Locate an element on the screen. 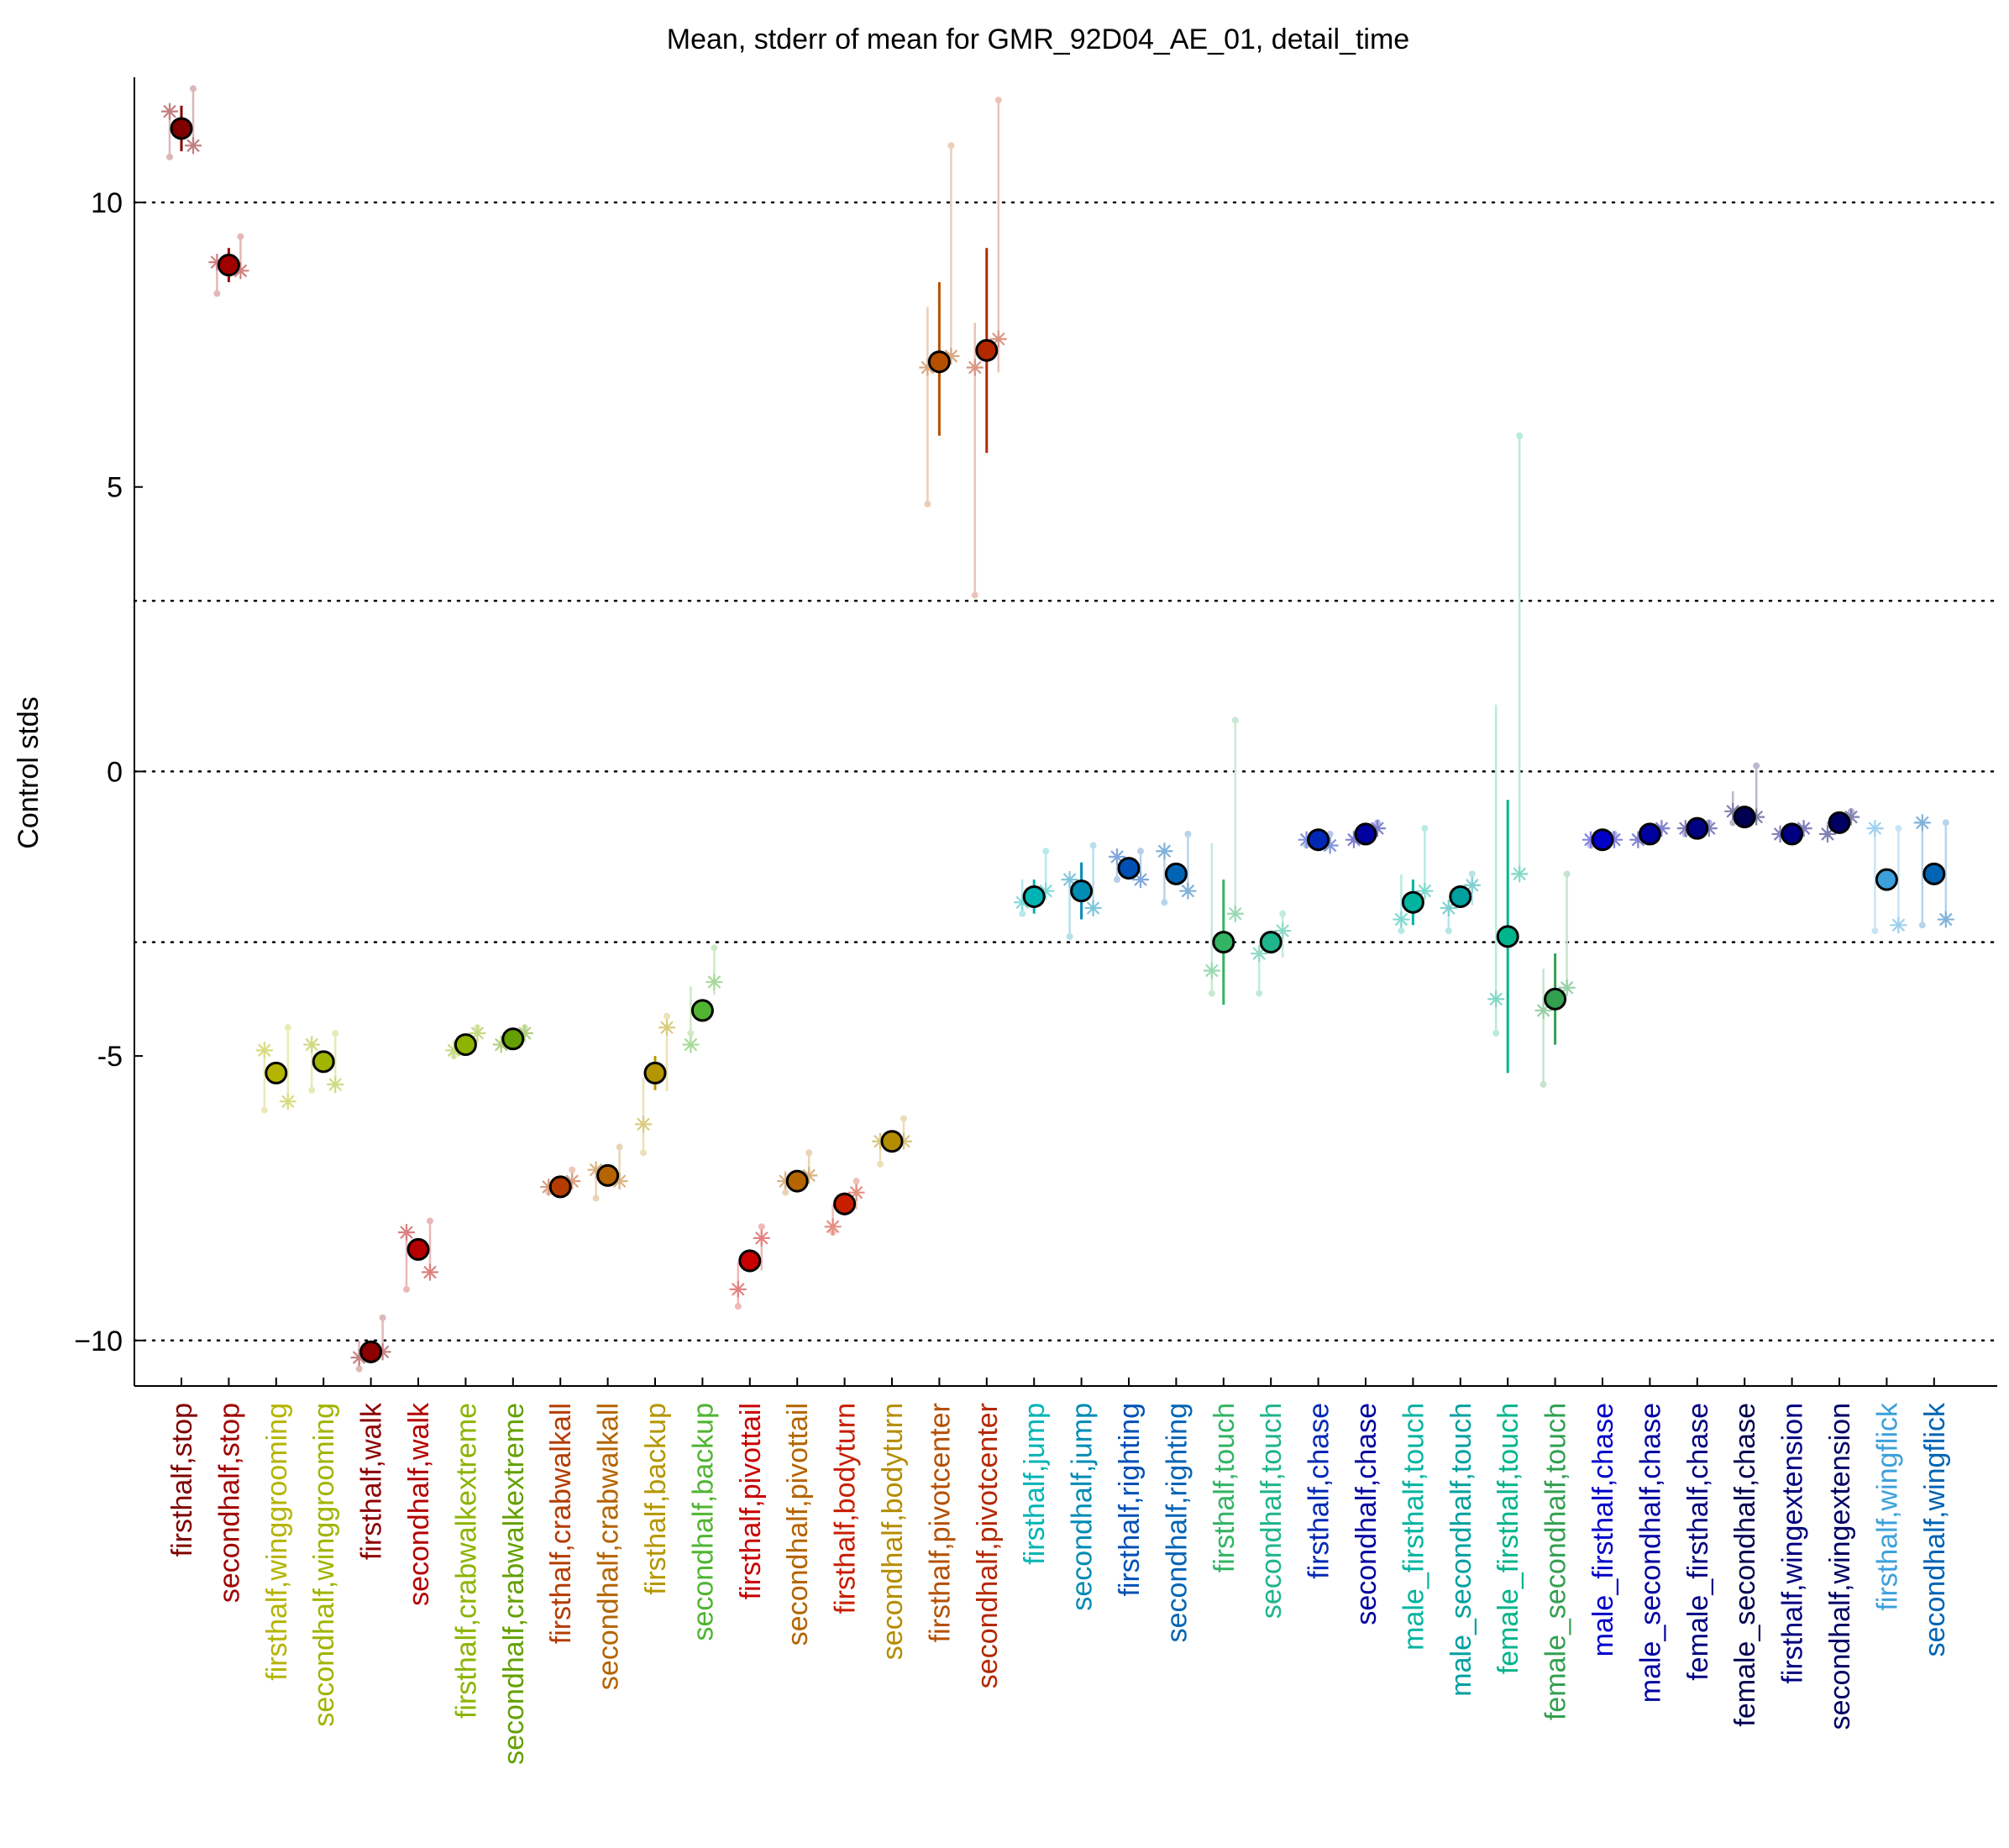 This screenshot has width=2009, height=1848. x-tick-label: secondhalf,backup is located at coordinates (703, 1522).